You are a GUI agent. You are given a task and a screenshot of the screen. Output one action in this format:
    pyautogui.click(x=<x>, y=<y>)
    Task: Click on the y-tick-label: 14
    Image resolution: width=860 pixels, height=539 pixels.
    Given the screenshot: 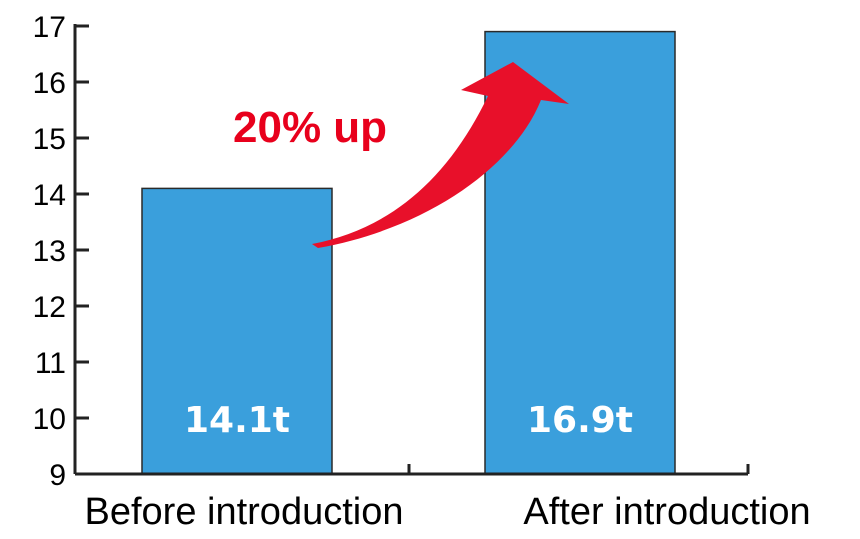 What is the action you would take?
    pyautogui.click(x=49, y=195)
    